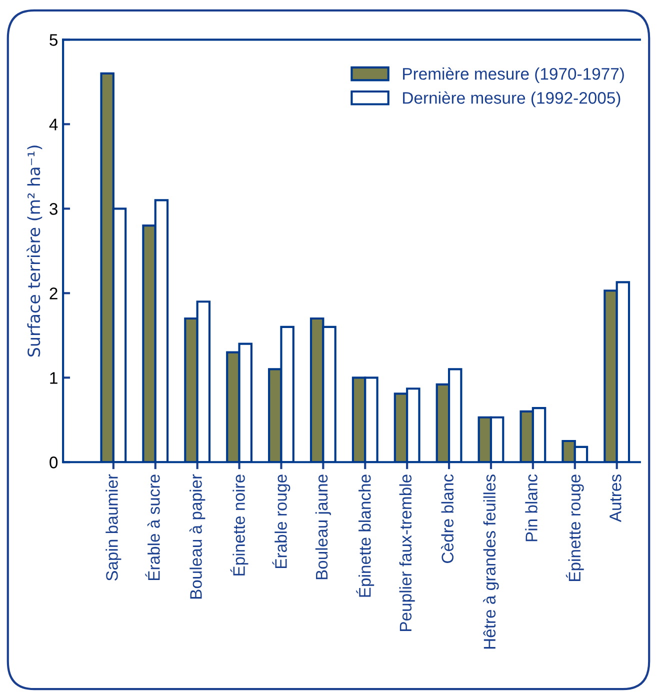 The height and width of the screenshot is (696, 657). Describe the element at coordinates (491, 561) in the screenshot. I see `x-tick-label: Hêtre à grandes feuilles` at that location.